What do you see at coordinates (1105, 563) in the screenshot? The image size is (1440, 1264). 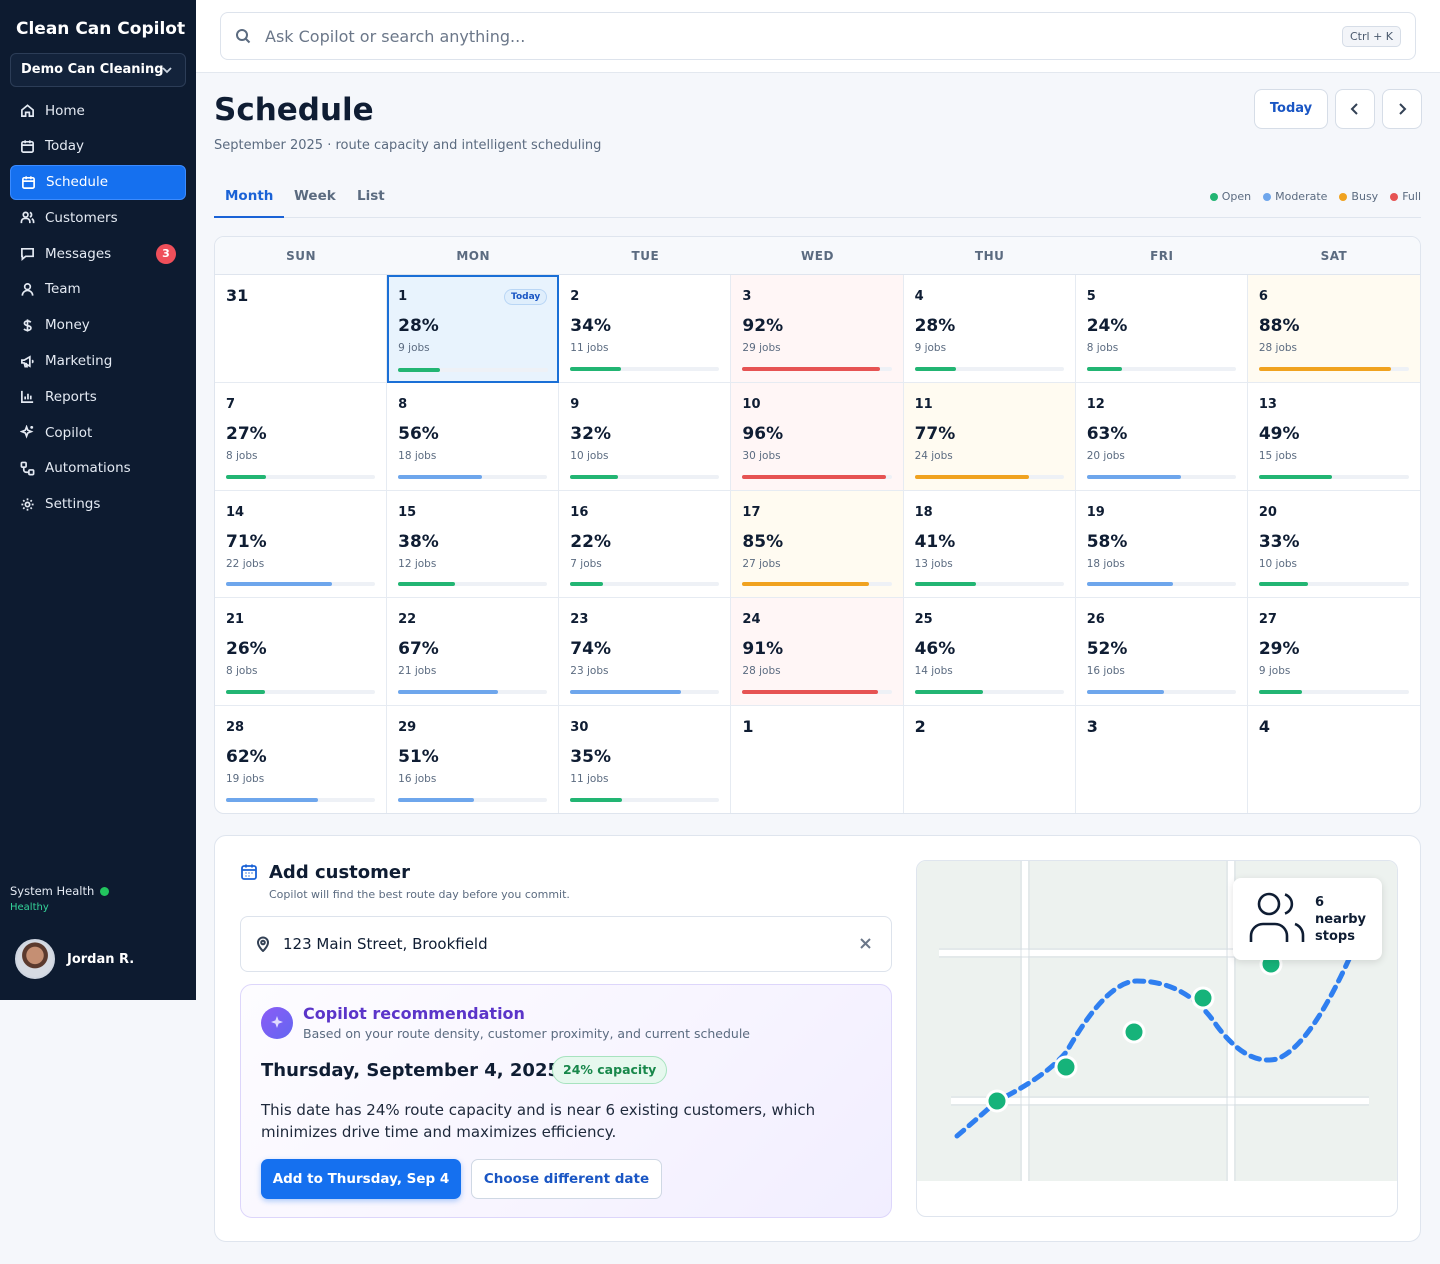 I see `job-count: 18 jobs` at bounding box center [1105, 563].